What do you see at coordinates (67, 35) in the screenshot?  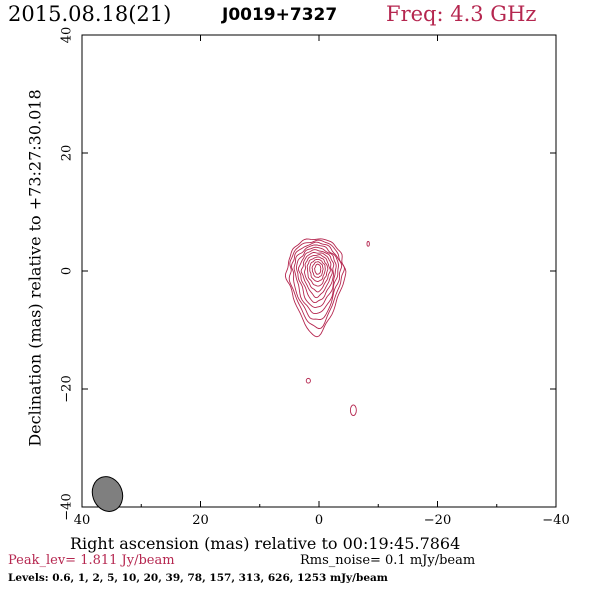 I see `y-tick-label: 40` at bounding box center [67, 35].